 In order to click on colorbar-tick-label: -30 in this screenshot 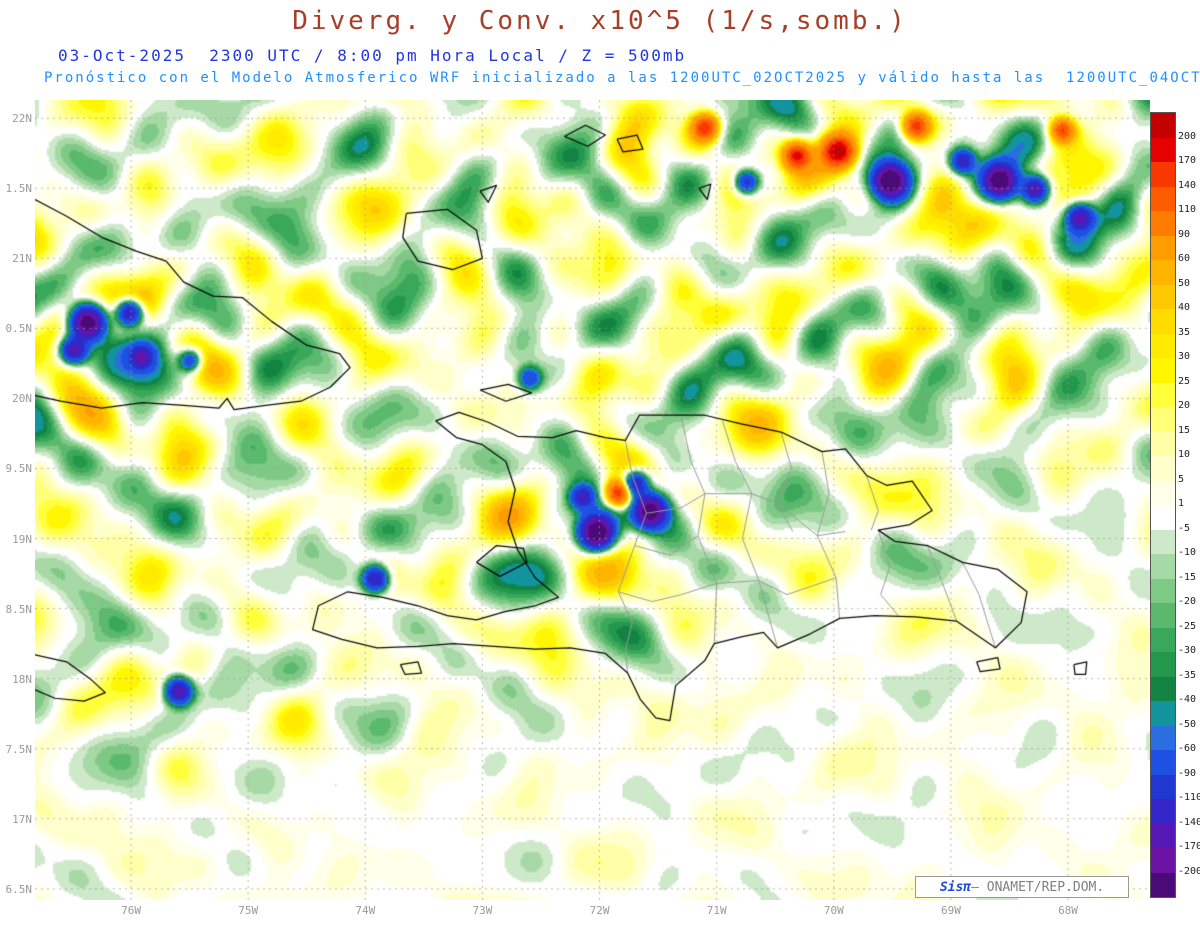, I will do `click(1187, 650)`.